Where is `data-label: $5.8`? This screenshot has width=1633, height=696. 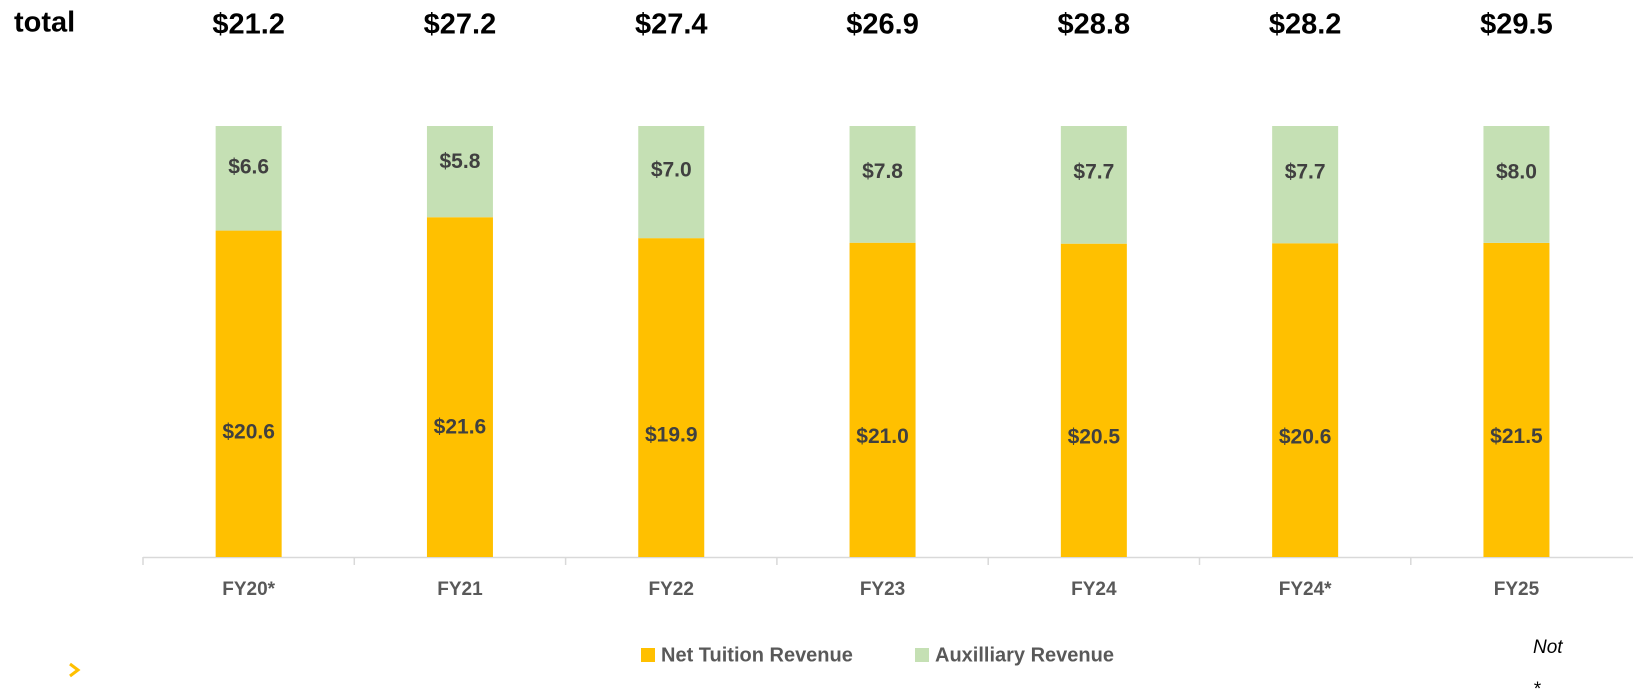
data-label: $5.8 is located at coordinates (460, 161).